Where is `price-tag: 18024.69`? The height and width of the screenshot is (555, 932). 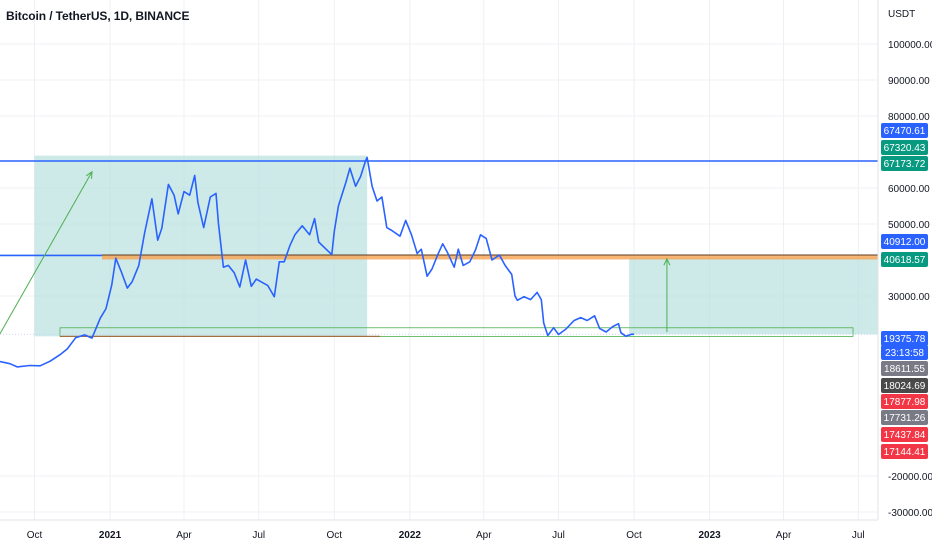 price-tag: 18024.69 is located at coordinates (904, 385).